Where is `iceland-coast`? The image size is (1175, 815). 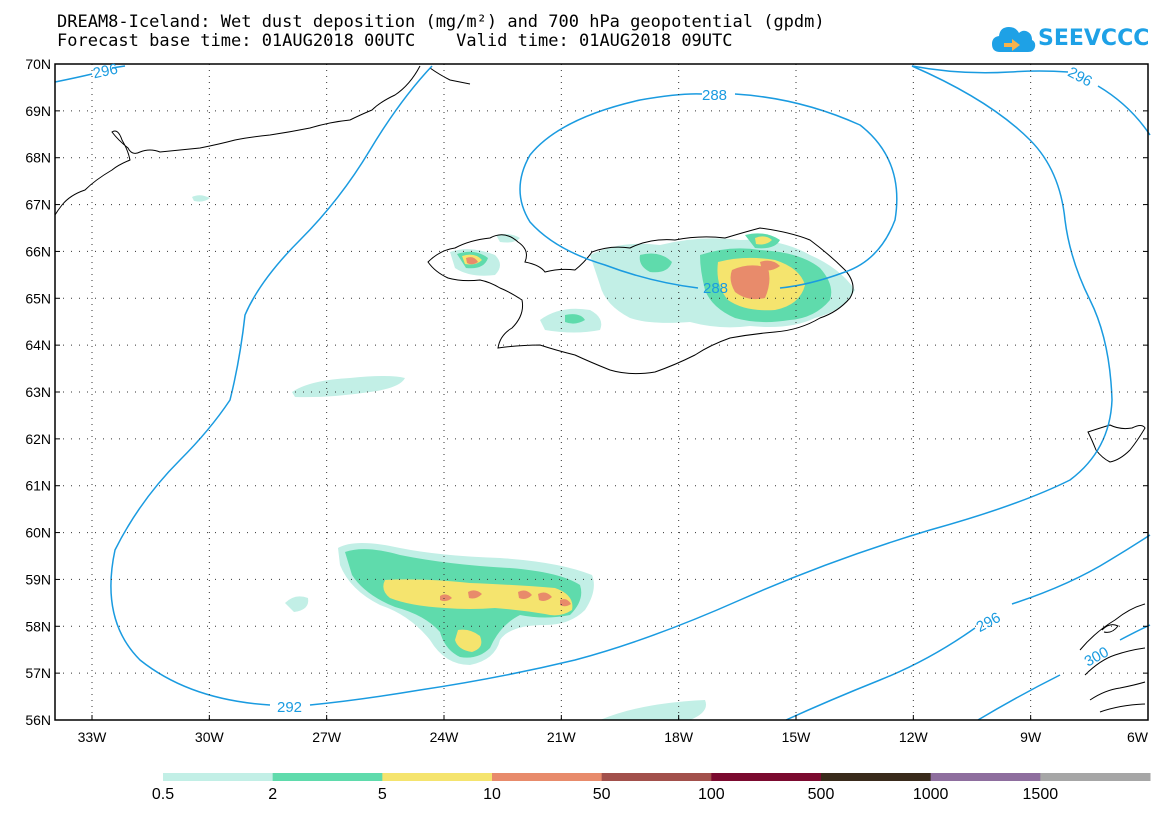
iceland-coast is located at coordinates (640, 301).